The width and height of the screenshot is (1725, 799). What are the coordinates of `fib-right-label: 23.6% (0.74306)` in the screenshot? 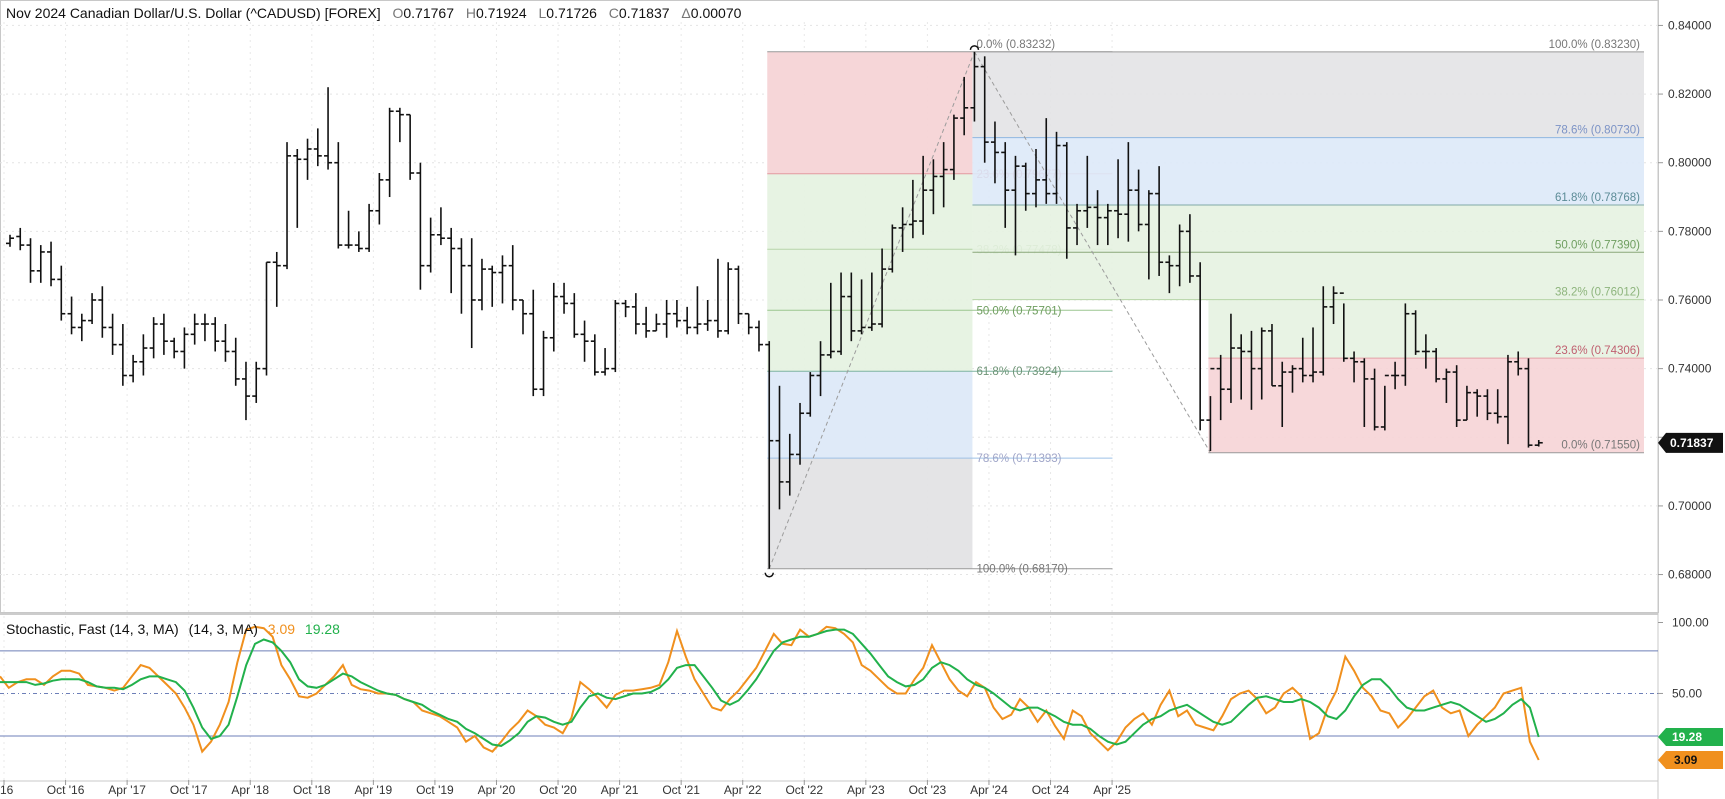 It's located at (1597, 351).